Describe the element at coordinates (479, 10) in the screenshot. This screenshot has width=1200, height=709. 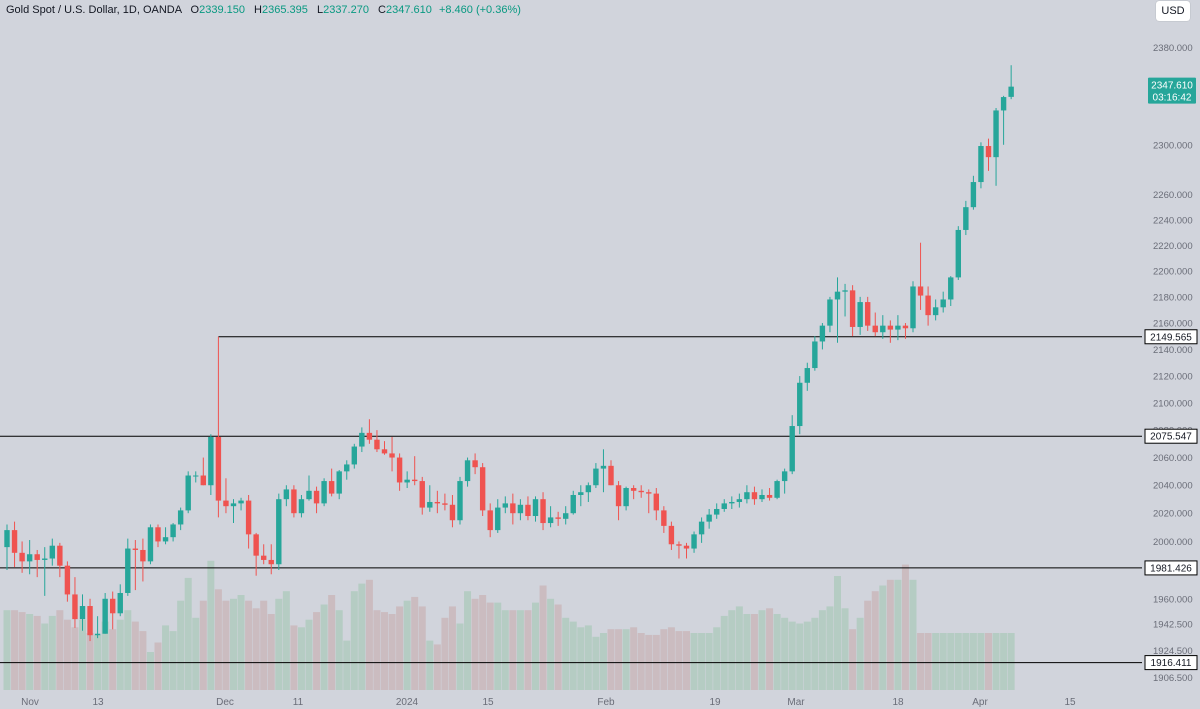
I see `change-value: +8.460 (+0.36%)` at that location.